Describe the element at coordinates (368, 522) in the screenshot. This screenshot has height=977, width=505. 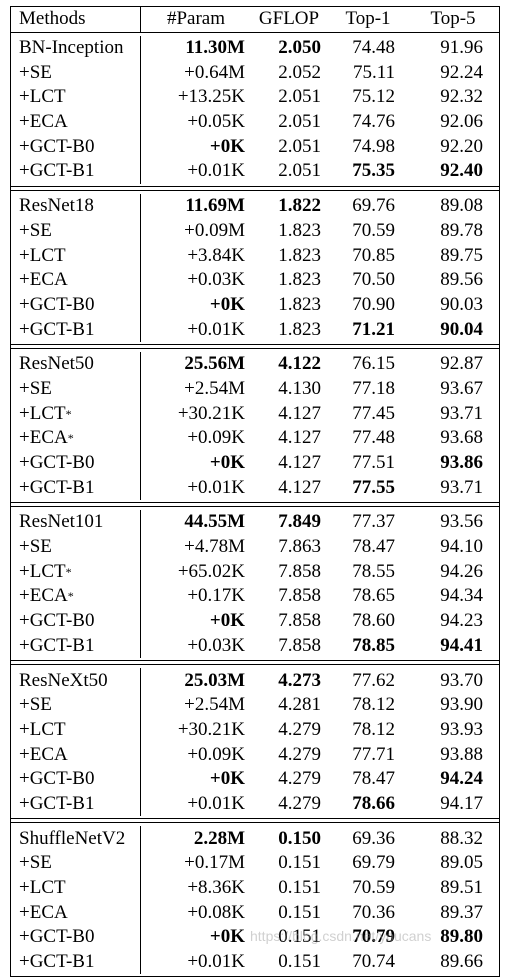
I see `top1-cell: 77.37` at that location.